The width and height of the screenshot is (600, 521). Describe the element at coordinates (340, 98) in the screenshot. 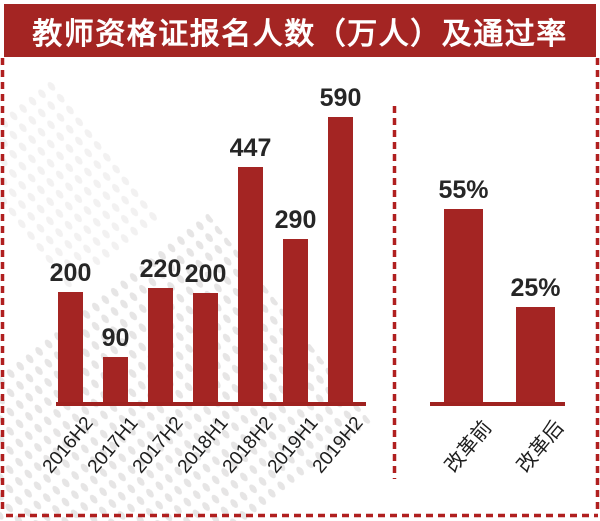

I see `value-label: 590` at that location.